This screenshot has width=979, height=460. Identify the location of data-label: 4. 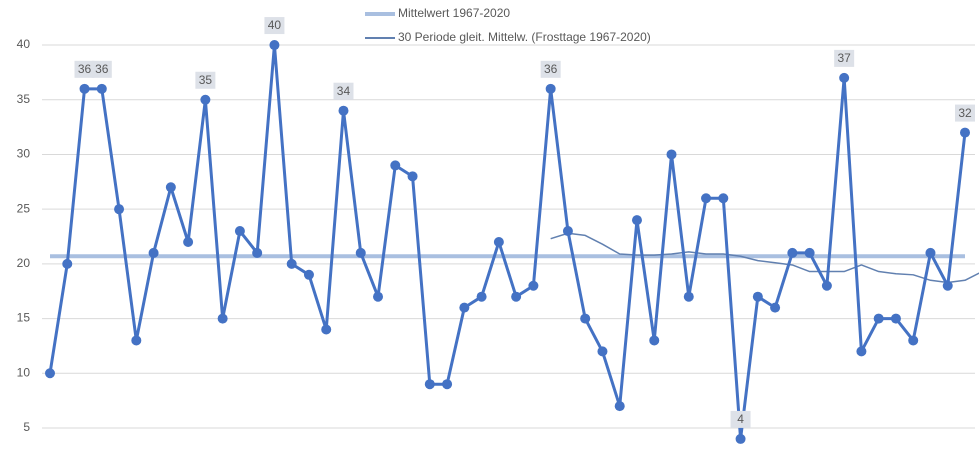
(740, 419).